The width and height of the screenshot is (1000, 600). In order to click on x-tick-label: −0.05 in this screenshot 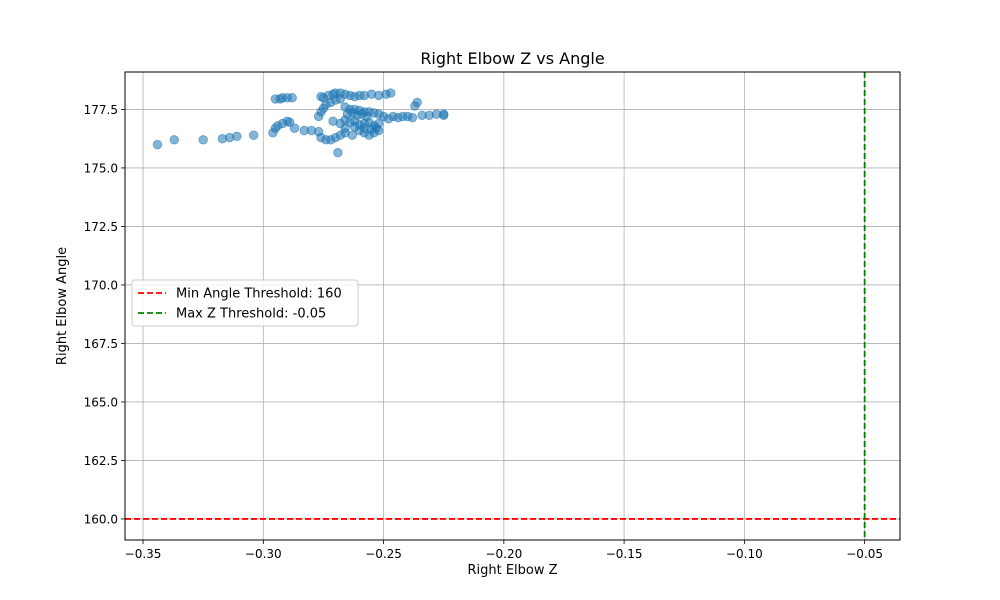, I will do `click(864, 554)`.